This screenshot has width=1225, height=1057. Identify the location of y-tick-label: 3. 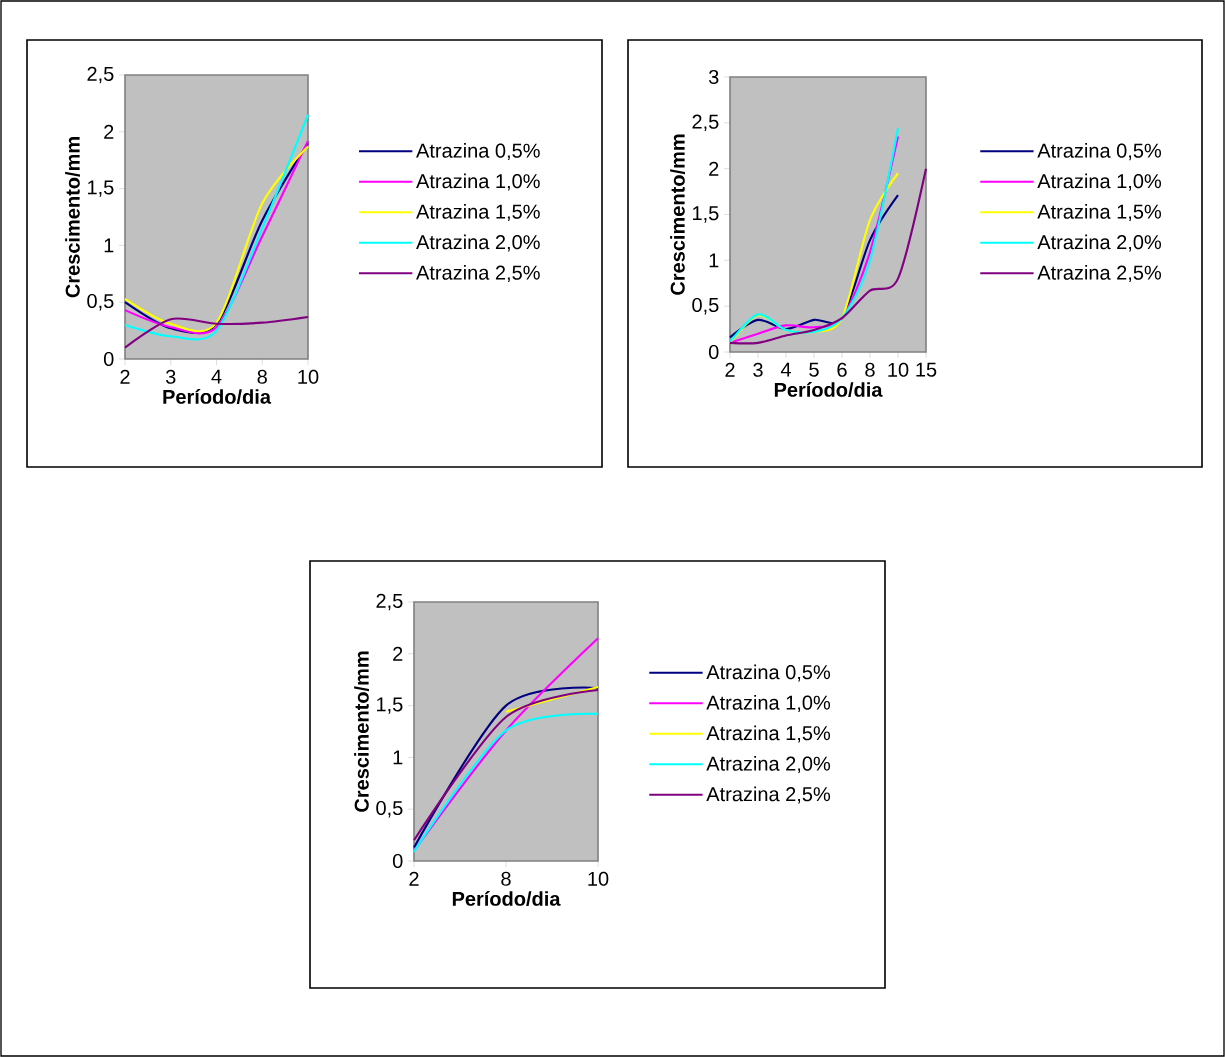
(713, 77).